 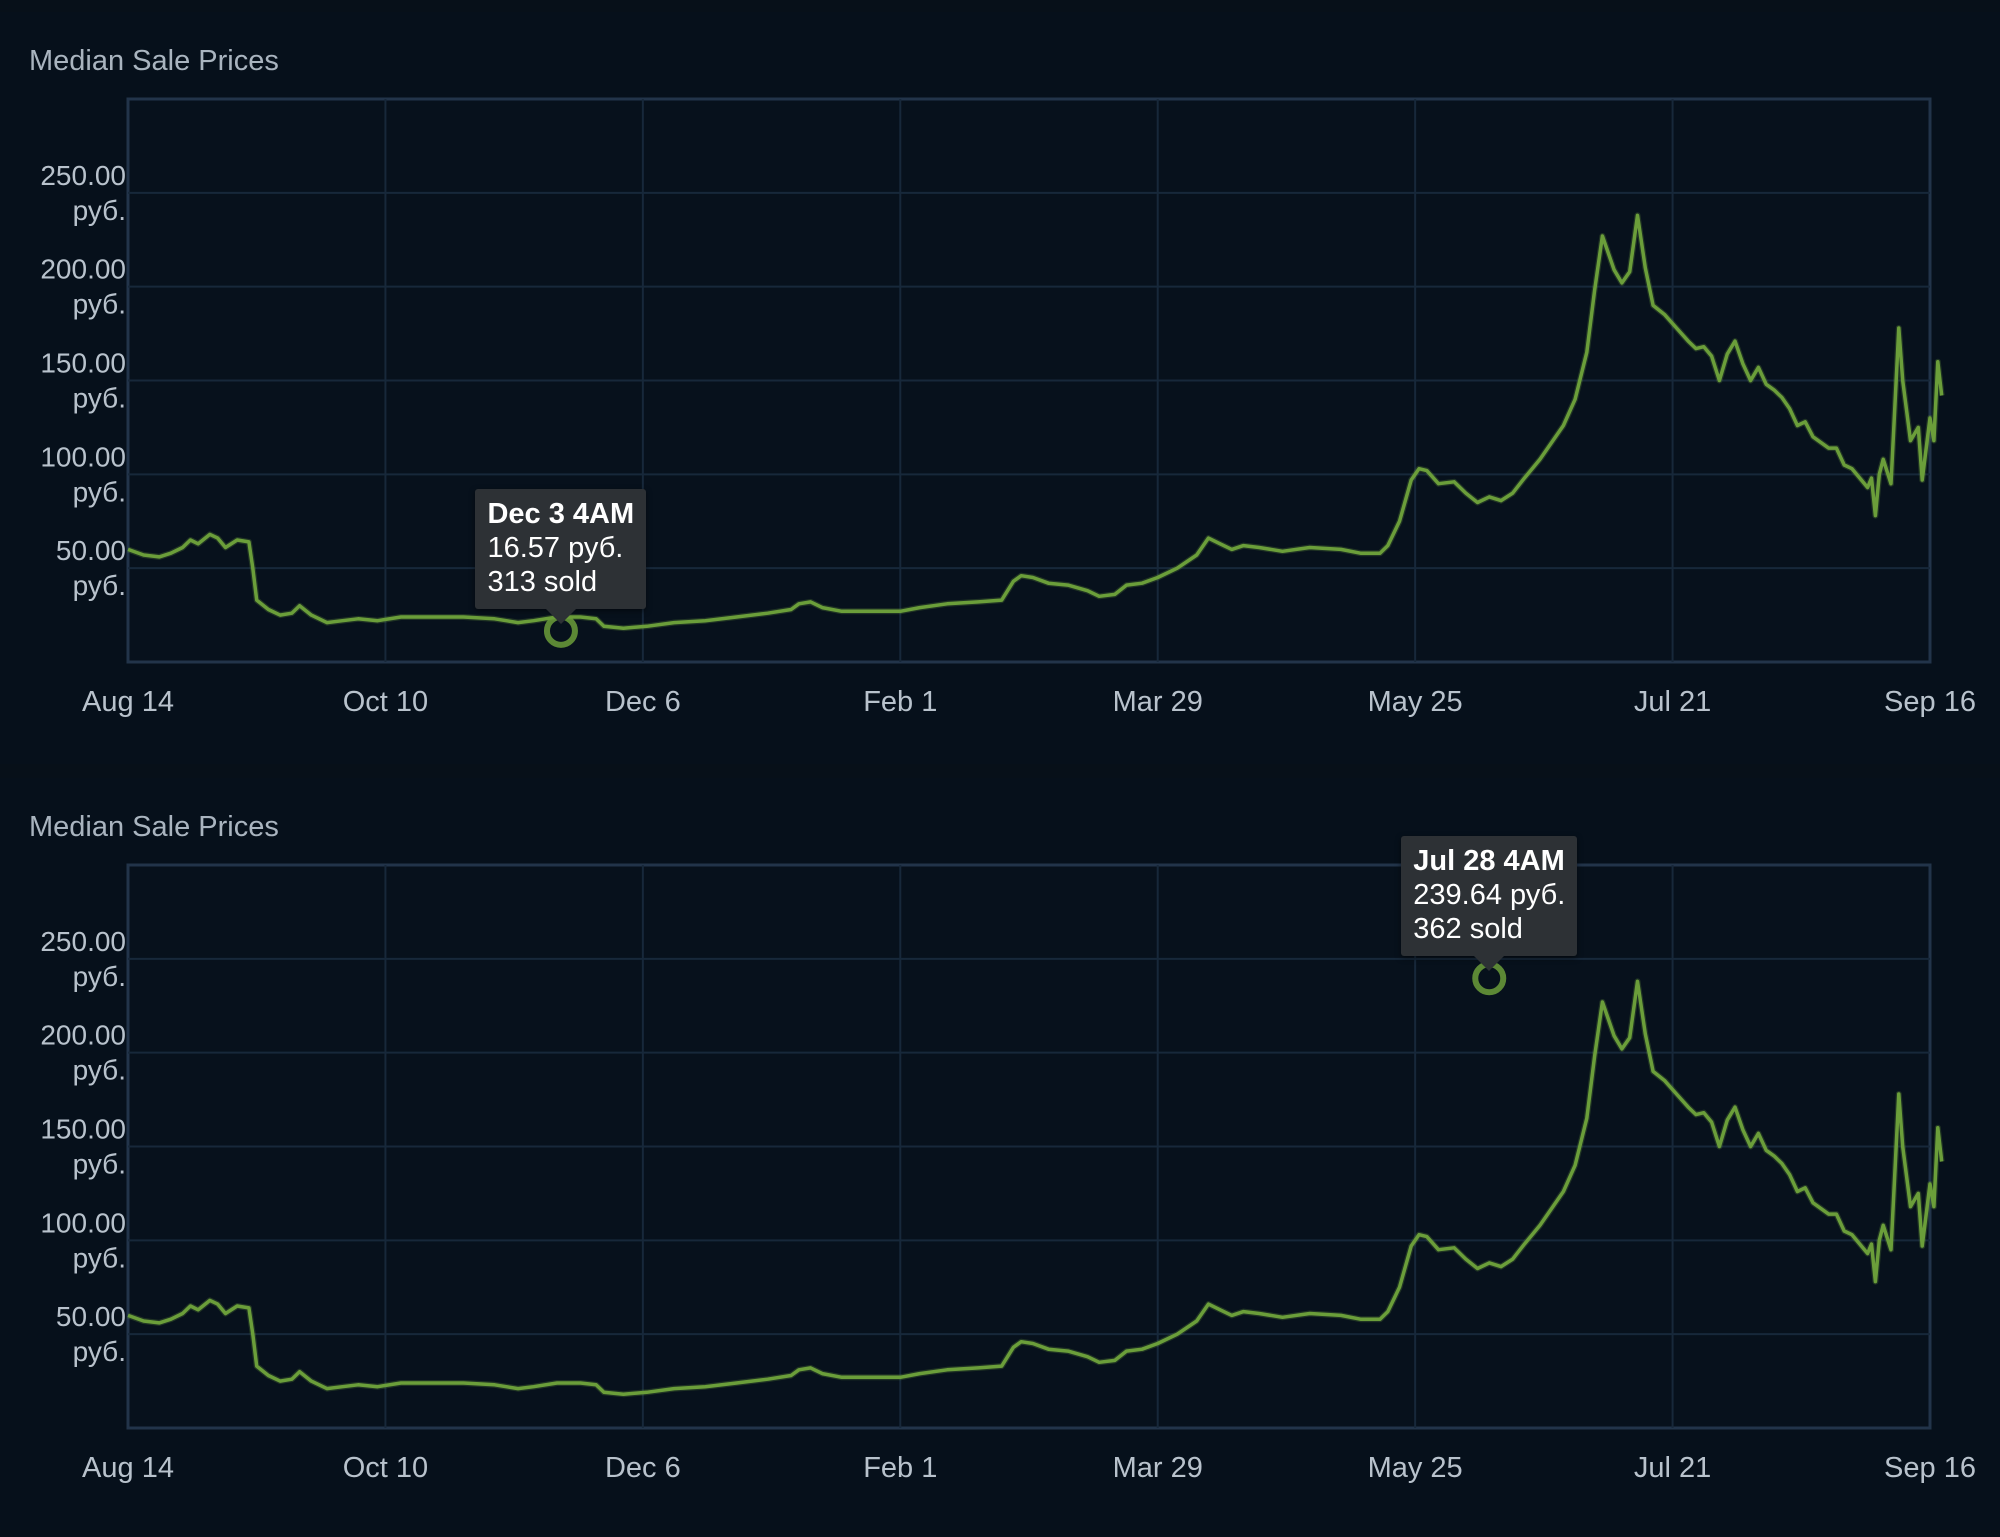 What do you see at coordinates (1489, 895) in the screenshot?
I see `tooltip-price: 239.64 руб.` at bounding box center [1489, 895].